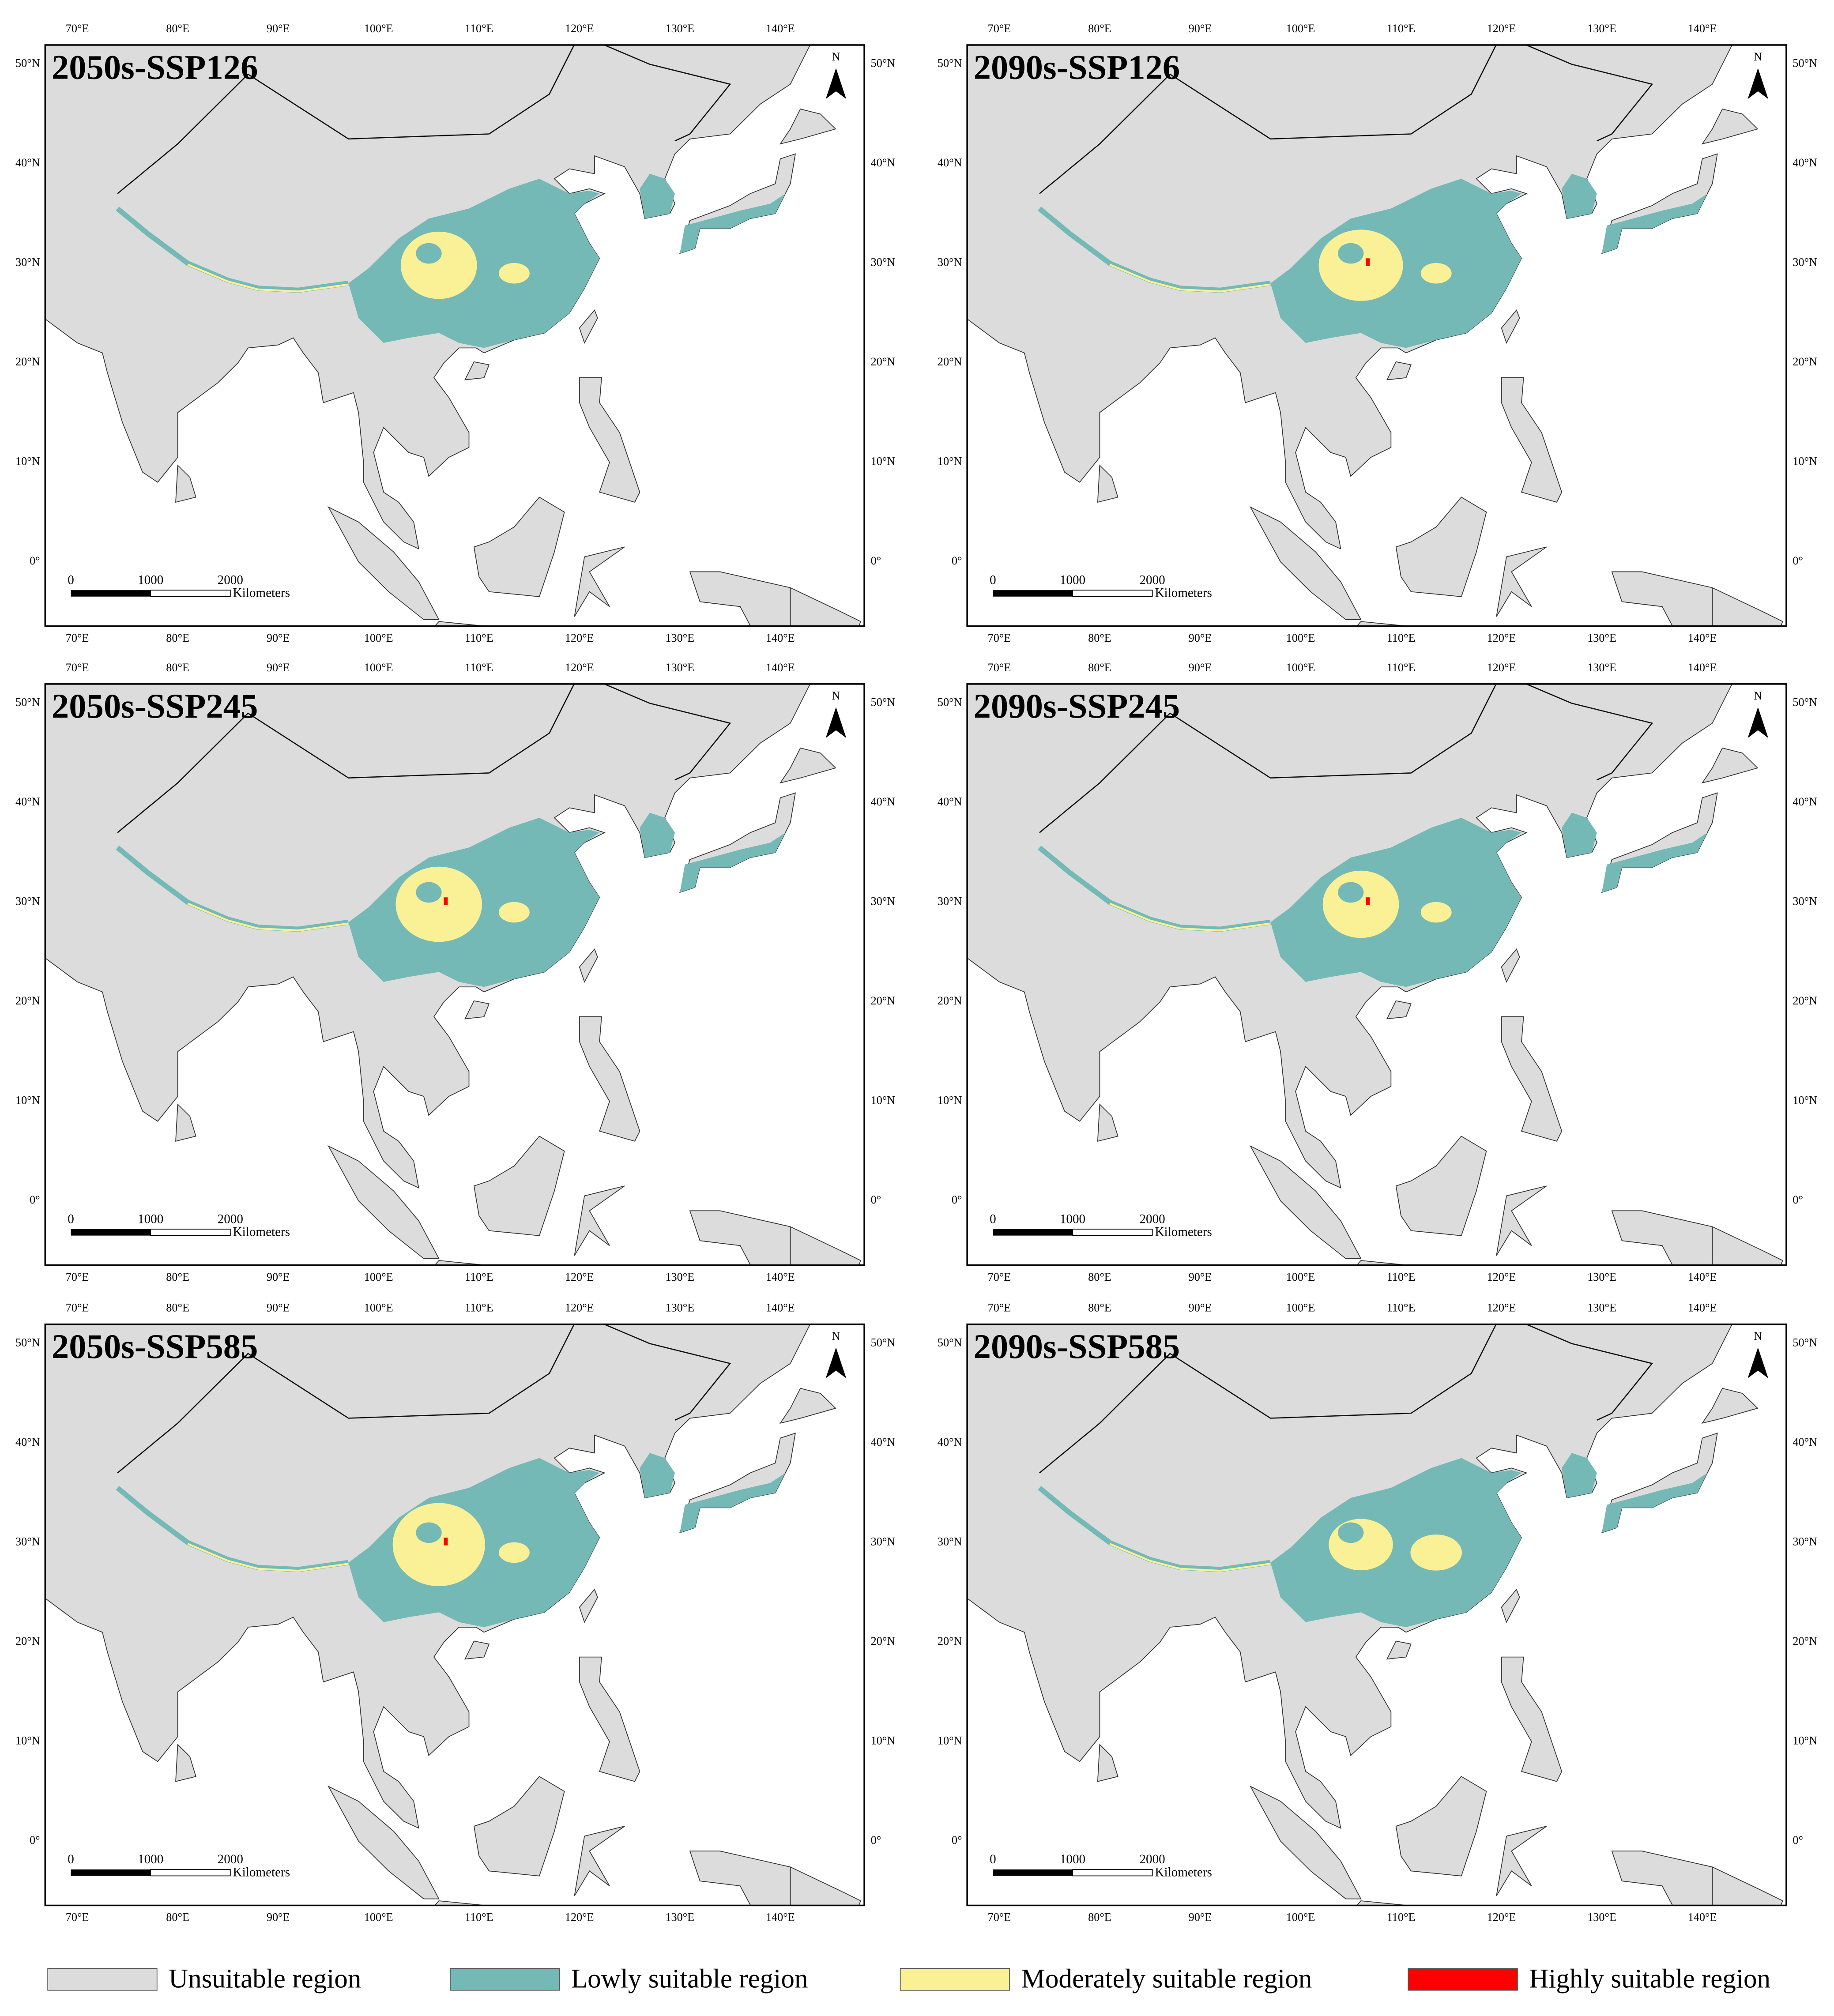  I want to click on legend-label: Moderately suitable region, so click(1166, 1978).